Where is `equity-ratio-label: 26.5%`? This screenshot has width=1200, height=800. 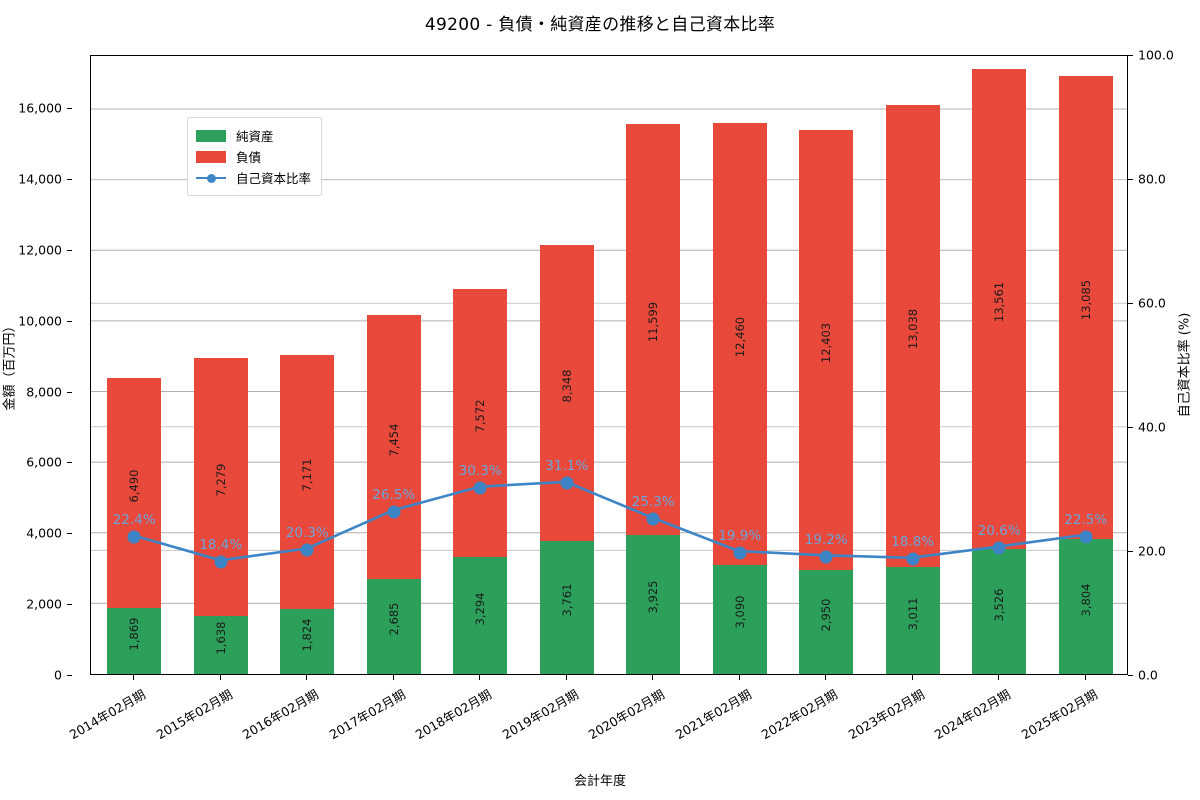
equity-ratio-label: 26.5% is located at coordinates (394, 494).